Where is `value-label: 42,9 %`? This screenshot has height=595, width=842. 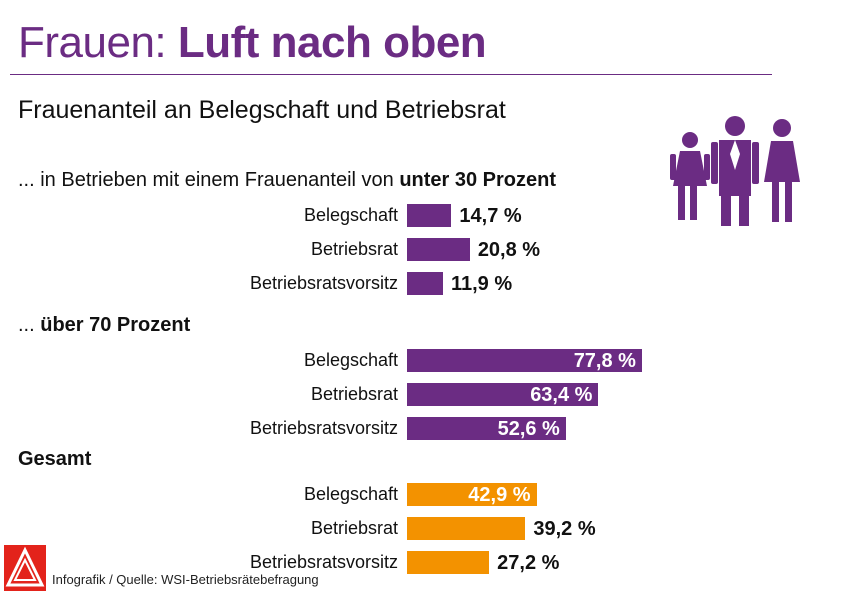 value-label: 42,9 % is located at coordinates (499, 495).